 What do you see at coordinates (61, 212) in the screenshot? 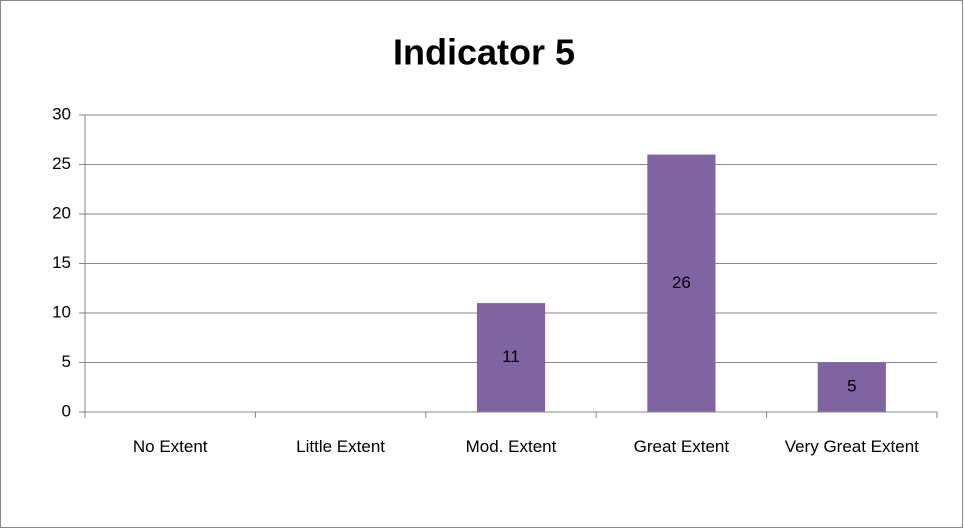
I see `y-tick-label: 20` at bounding box center [61, 212].